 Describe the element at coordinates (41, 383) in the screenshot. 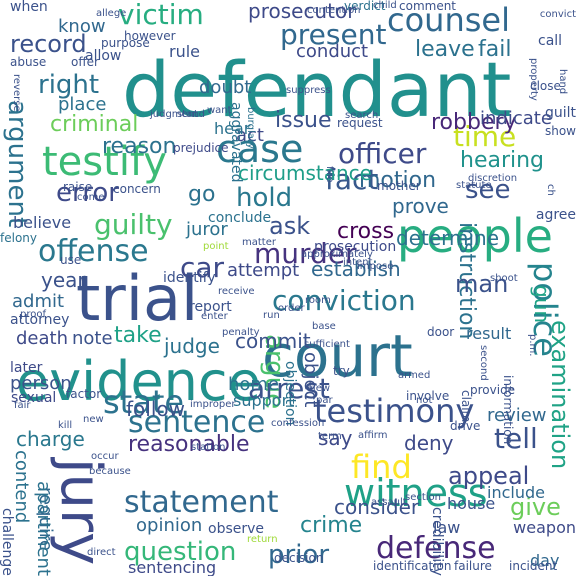

I see `word-person: person` at that location.